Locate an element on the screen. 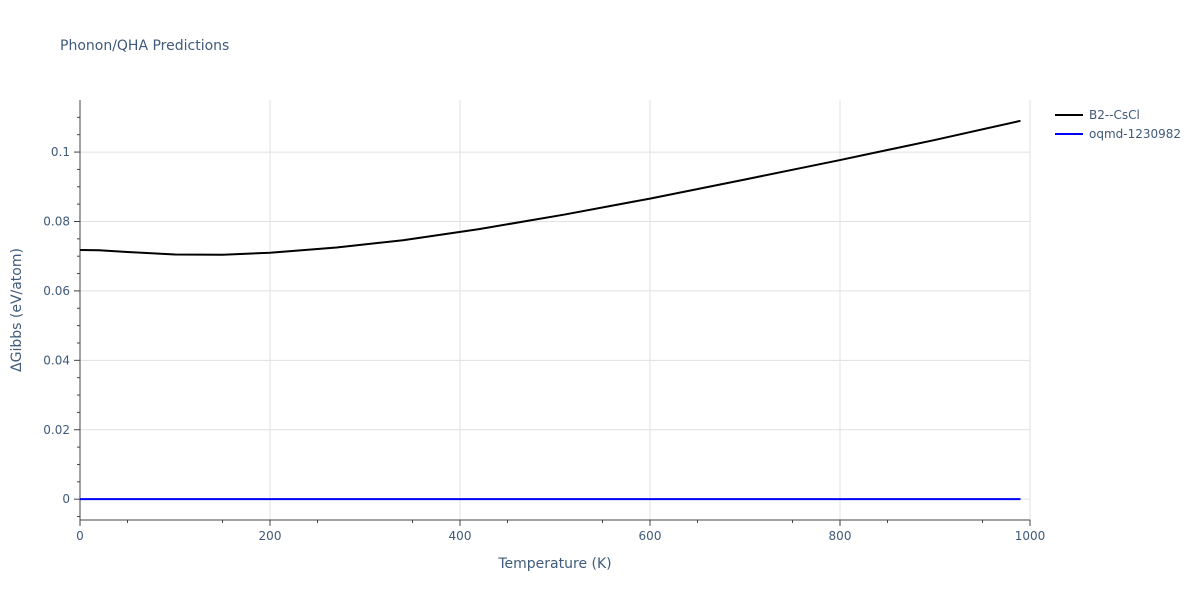 The width and height of the screenshot is (1200, 600). y-tick-label: 0.06 is located at coordinates (56, 291).